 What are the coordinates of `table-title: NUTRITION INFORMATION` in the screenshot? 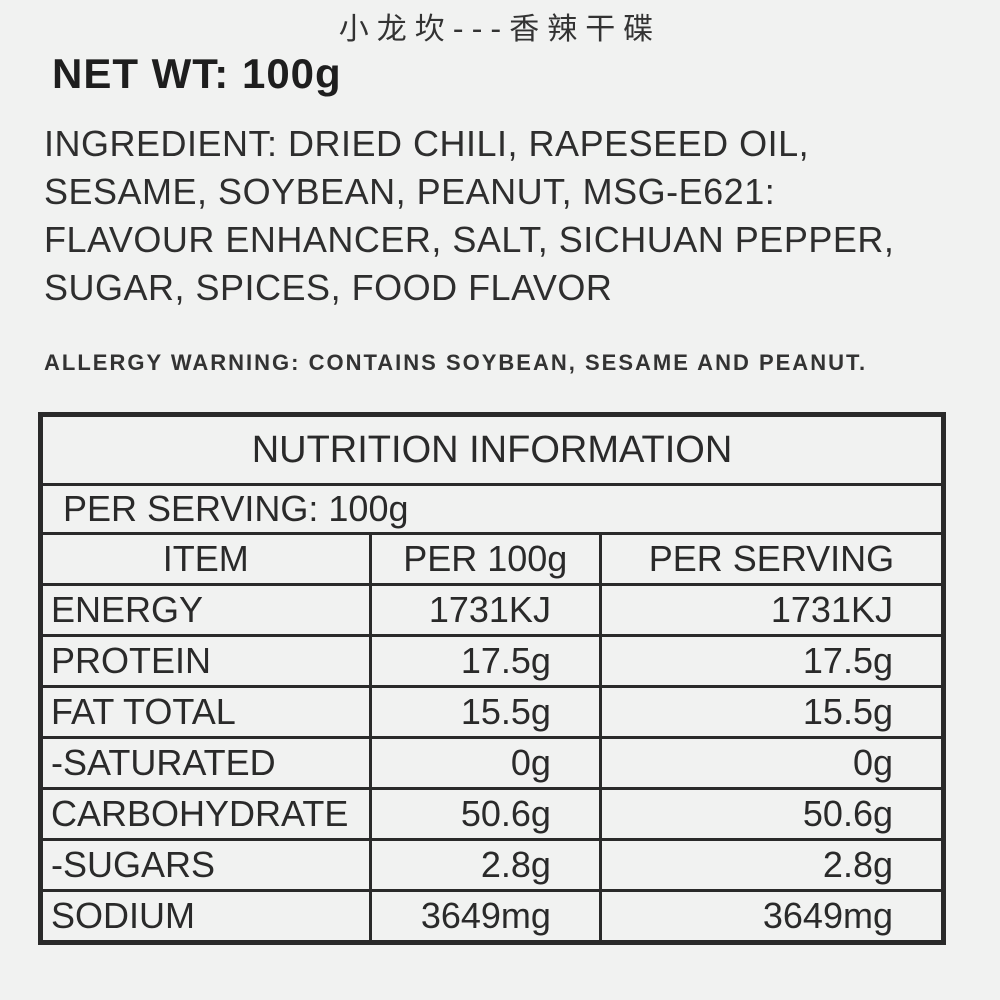 It's located at (492, 449).